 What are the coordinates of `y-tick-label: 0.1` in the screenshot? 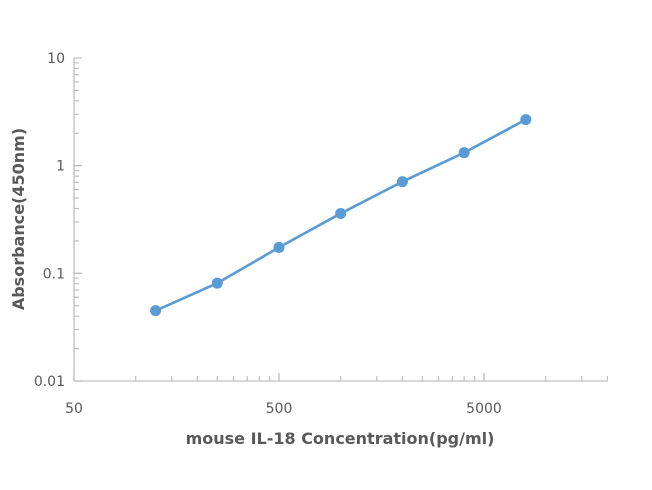 It's located at (54, 274).